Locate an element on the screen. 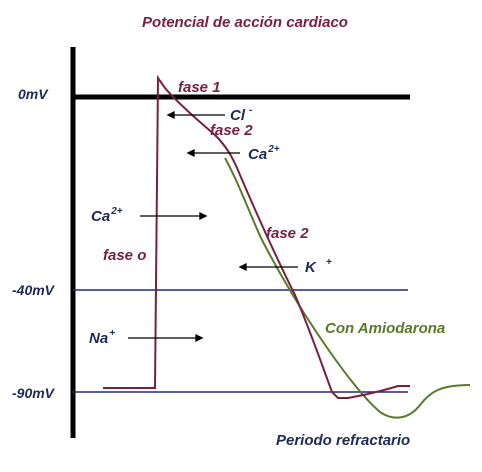 The height and width of the screenshot is (472, 482). label-fase-1: fase 1 is located at coordinates (199, 87).